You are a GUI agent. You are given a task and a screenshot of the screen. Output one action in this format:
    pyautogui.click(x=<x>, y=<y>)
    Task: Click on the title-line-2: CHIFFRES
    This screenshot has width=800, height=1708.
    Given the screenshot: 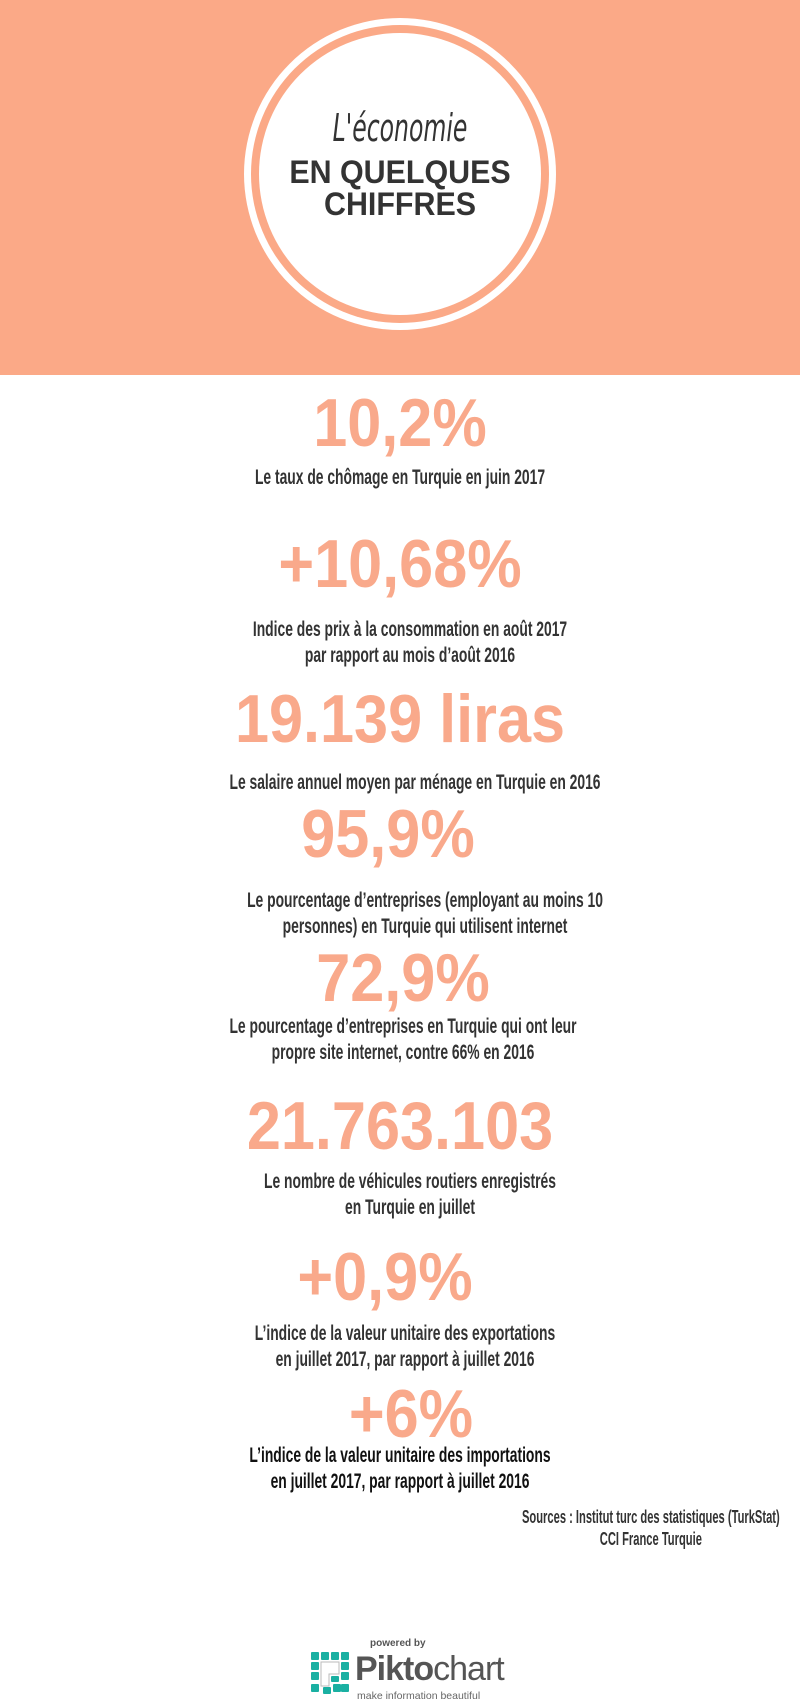 What is the action you would take?
    pyautogui.click(x=400, y=204)
    